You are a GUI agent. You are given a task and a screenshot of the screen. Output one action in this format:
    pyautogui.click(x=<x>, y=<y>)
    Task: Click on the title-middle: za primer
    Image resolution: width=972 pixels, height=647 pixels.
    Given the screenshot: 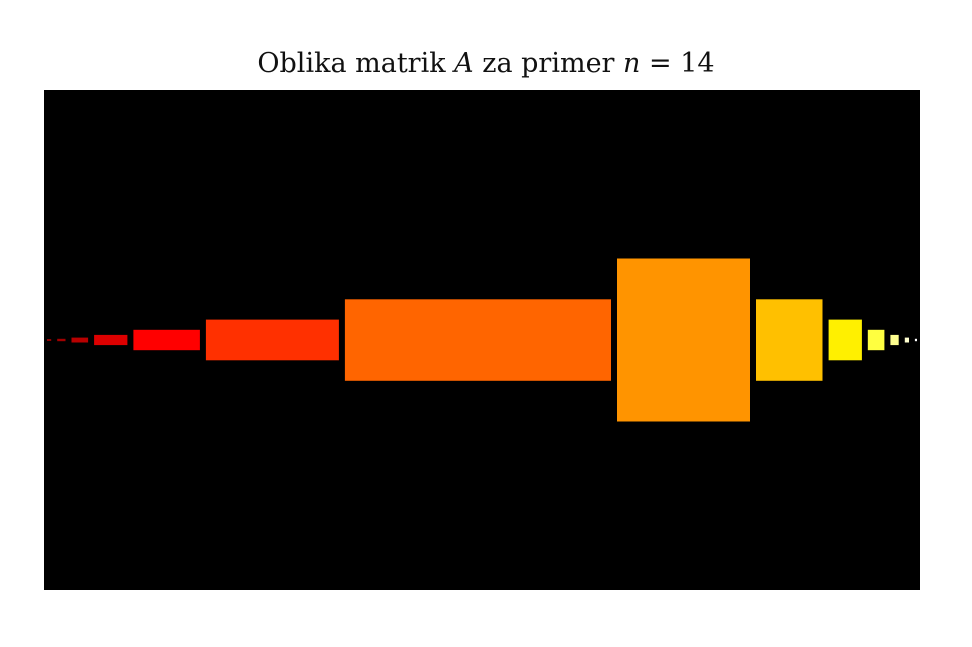 What is the action you would take?
    pyautogui.click(x=548, y=63)
    